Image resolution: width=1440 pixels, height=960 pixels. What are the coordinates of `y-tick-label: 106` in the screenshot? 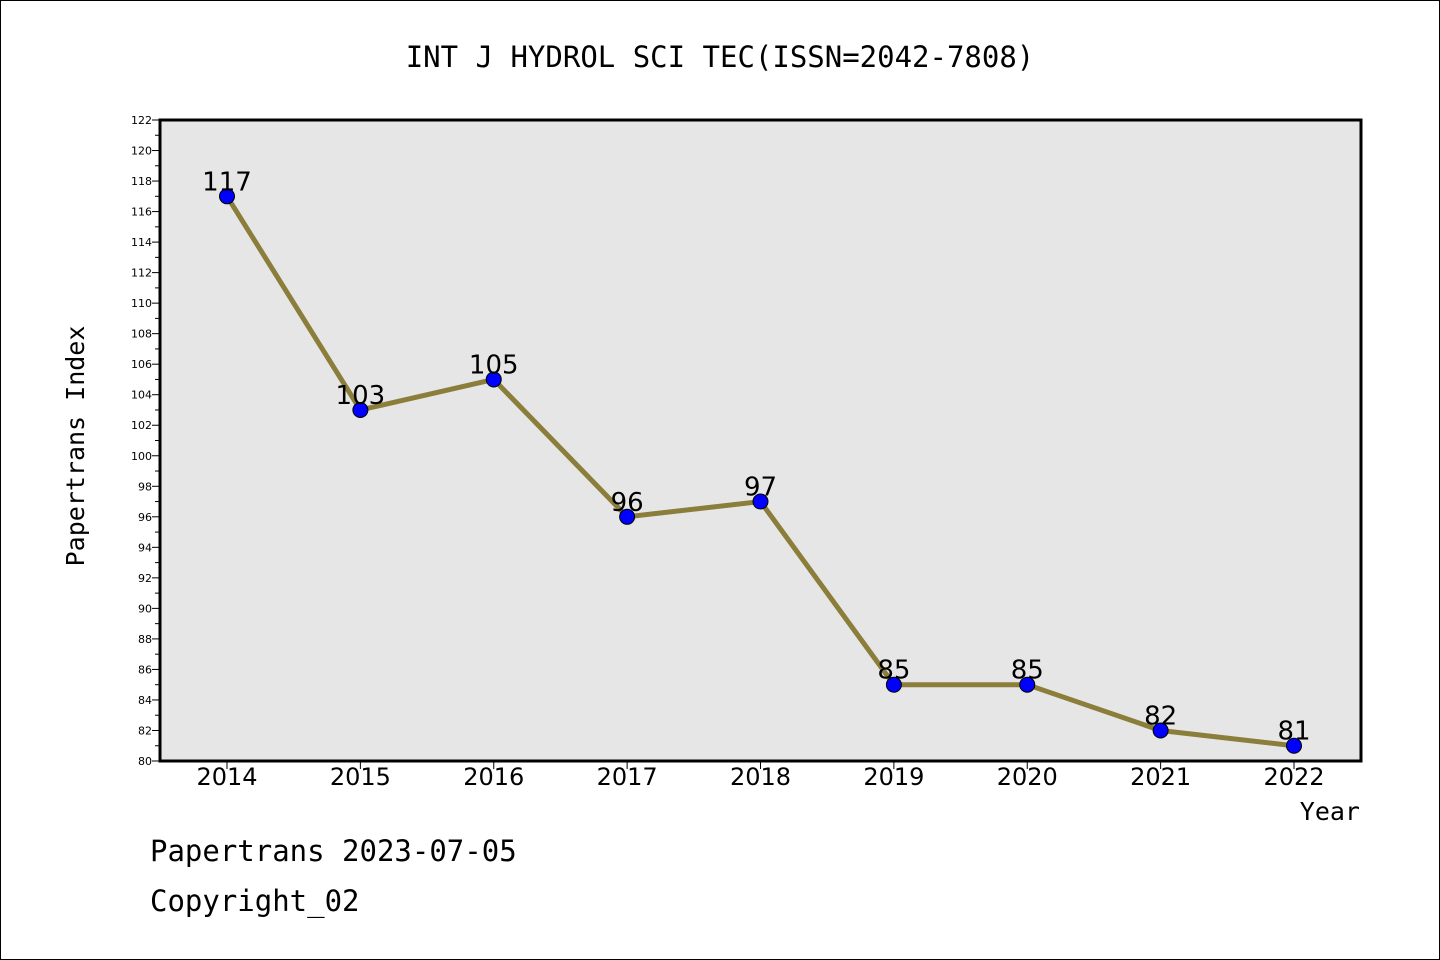 It's located at (141, 364).